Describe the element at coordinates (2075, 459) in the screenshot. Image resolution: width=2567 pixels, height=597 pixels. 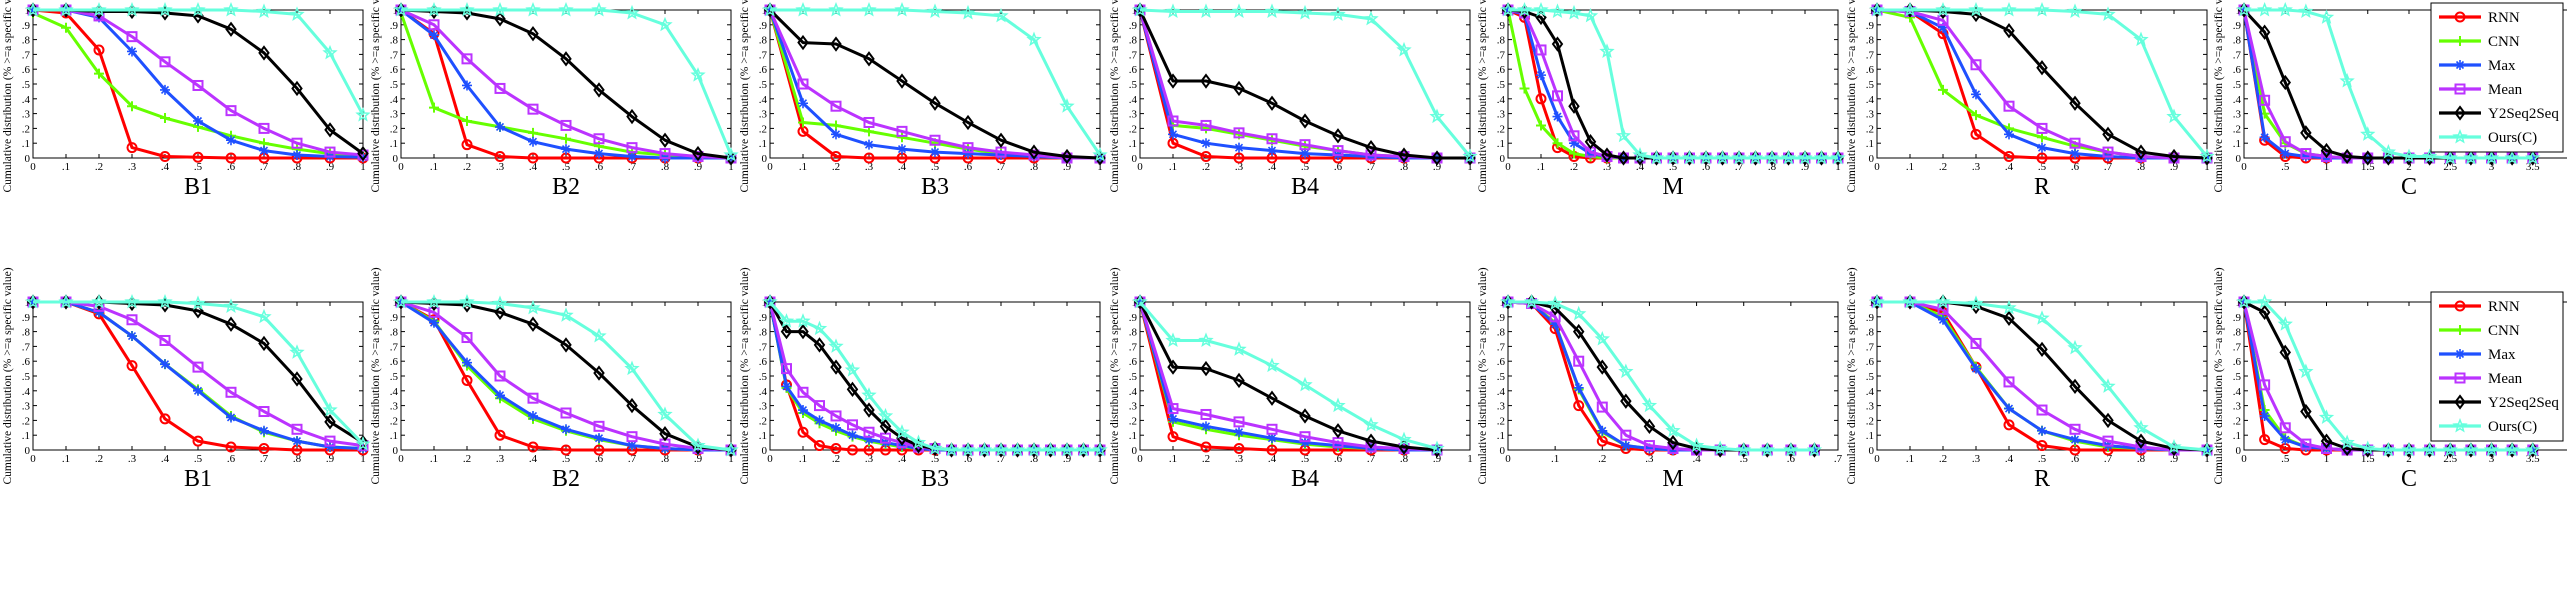
I see `x-tick-label: .6` at that location.